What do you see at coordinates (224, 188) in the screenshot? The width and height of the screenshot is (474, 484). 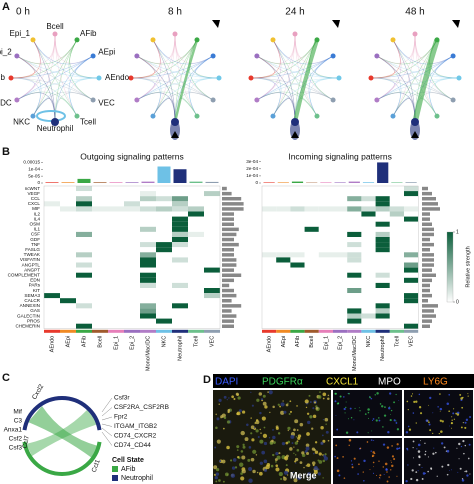 I see `row-bar` at bounding box center [224, 188].